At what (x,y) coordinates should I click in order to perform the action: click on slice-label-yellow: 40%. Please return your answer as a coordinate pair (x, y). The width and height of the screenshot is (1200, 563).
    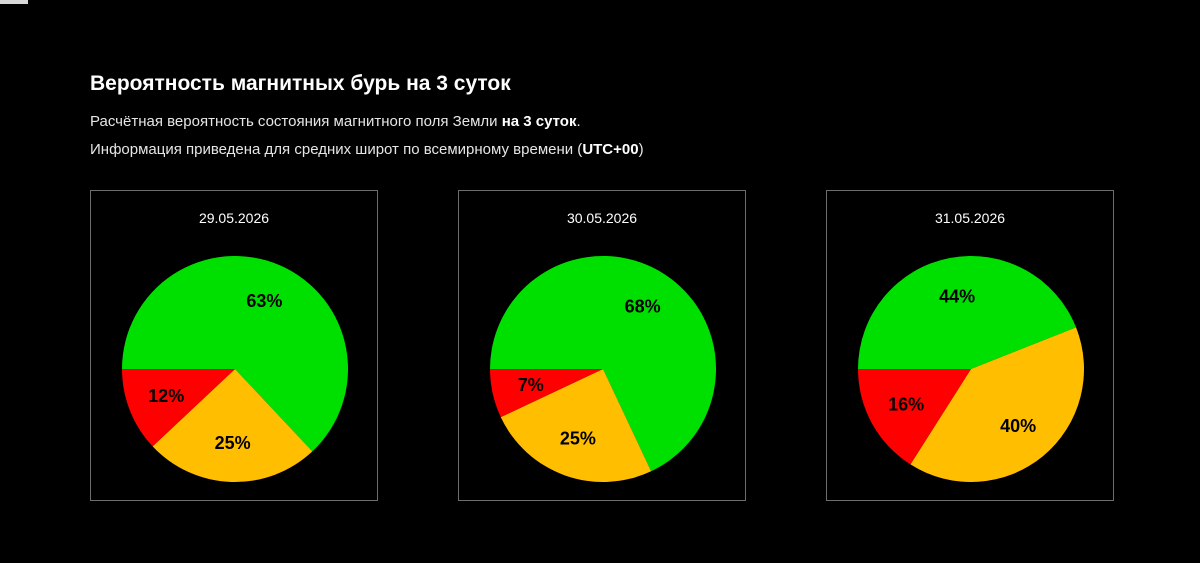
    Looking at the image, I should click on (1018, 426).